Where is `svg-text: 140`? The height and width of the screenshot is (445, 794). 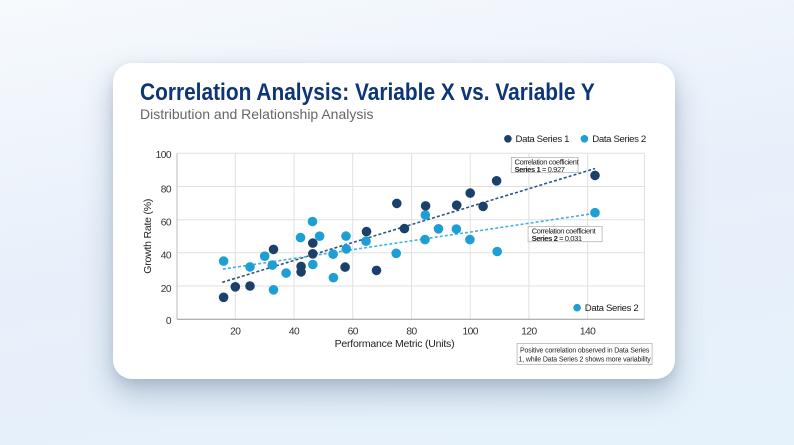 svg-text: 140 is located at coordinates (588, 331).